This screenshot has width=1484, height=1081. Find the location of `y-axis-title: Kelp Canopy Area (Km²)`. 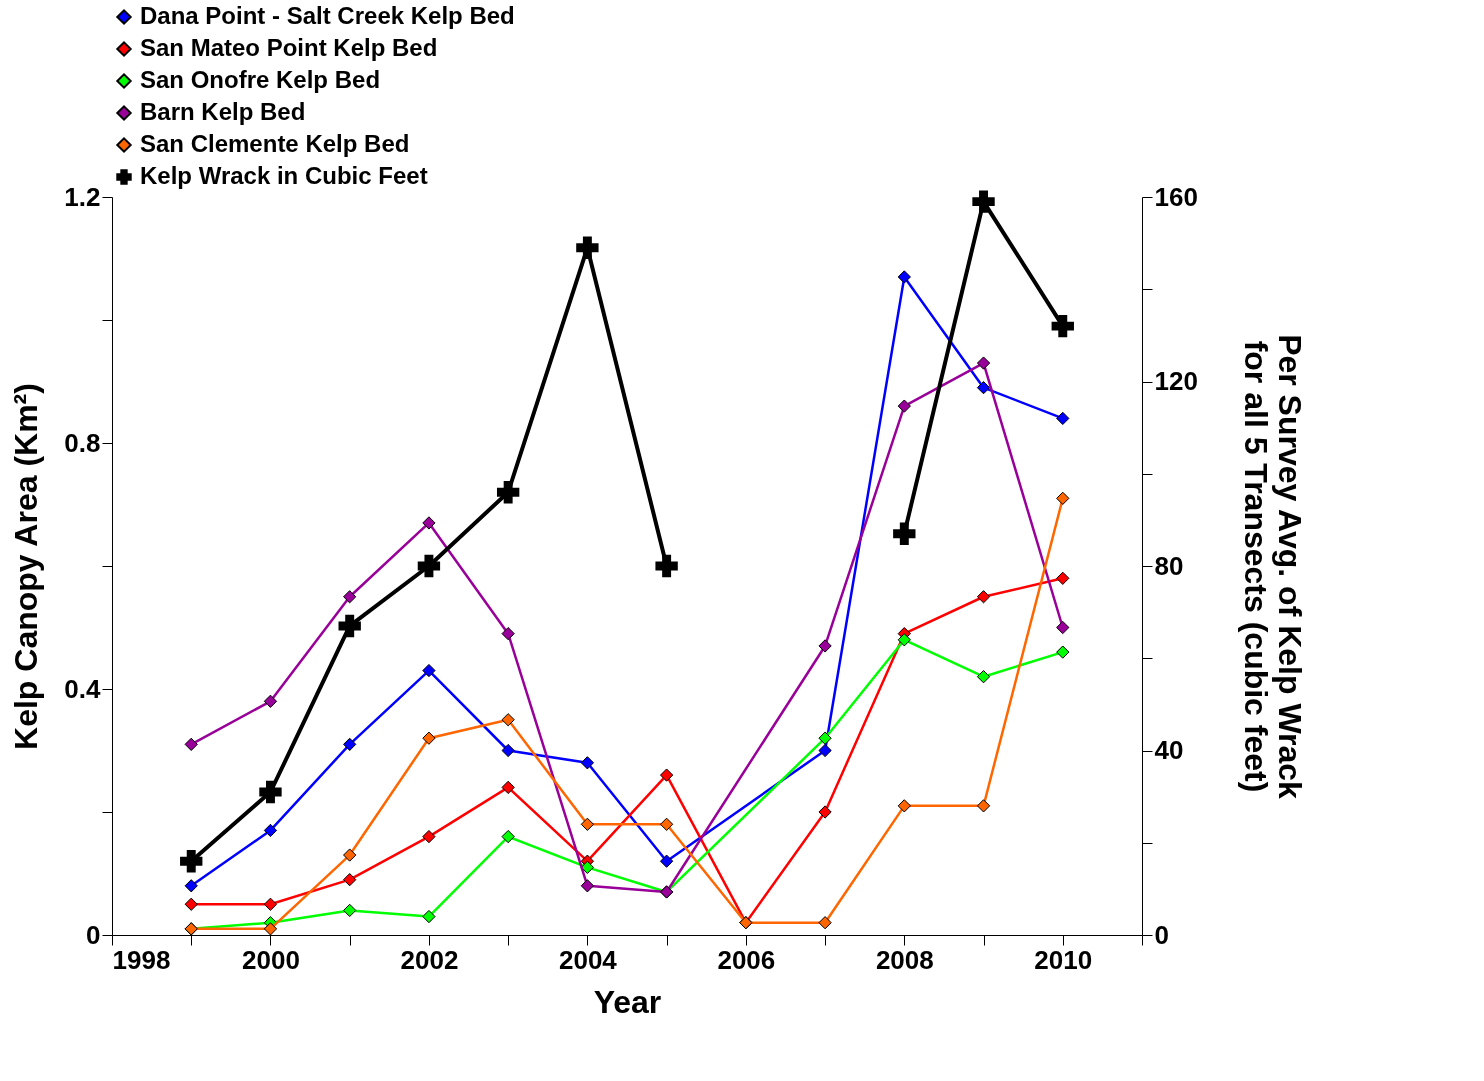

y-axis-title: Kelp Canopy Area (Km²) is located at coordinates (26, 566).